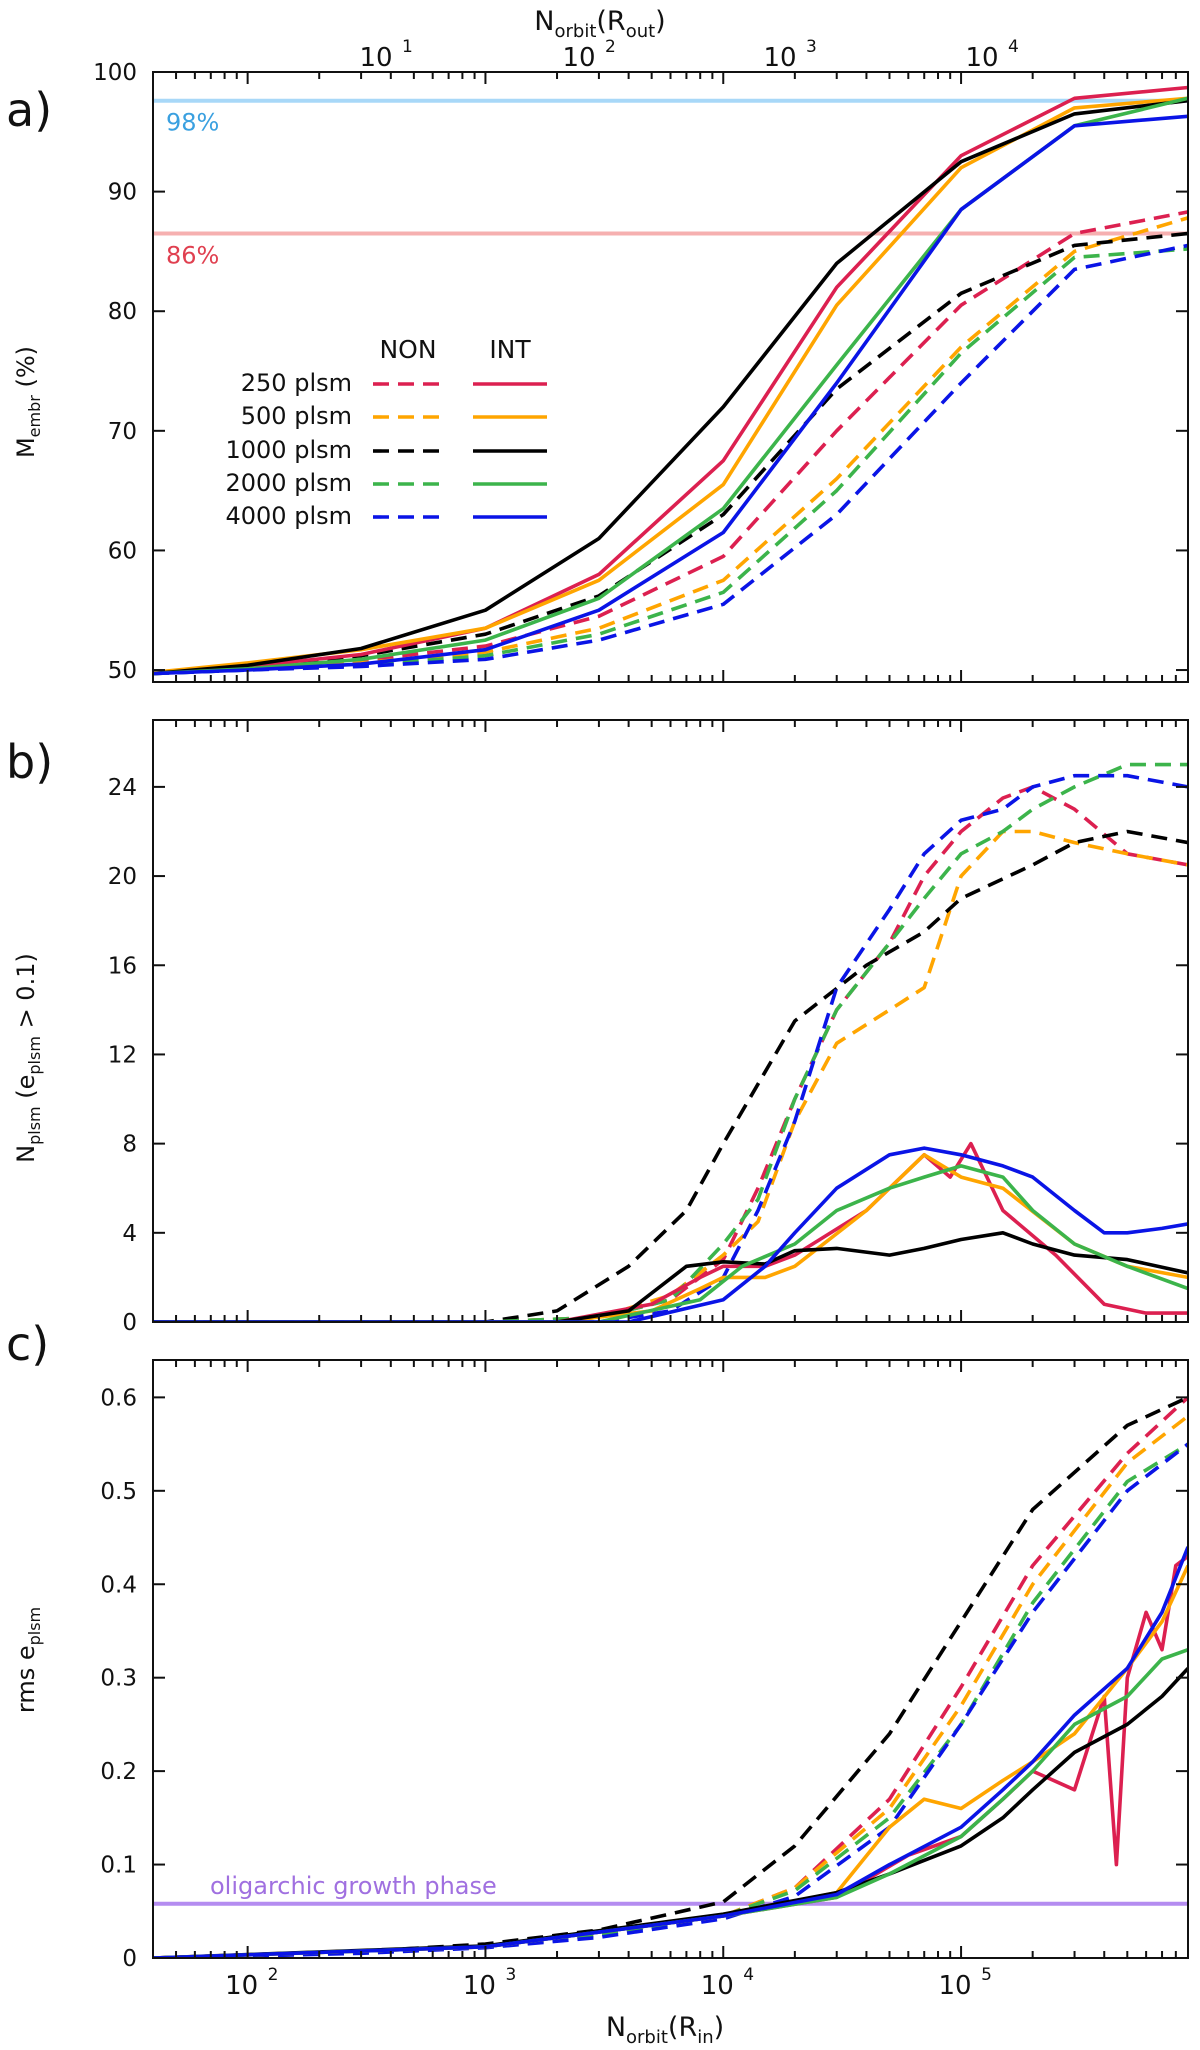  What do you see at coordinates (981, 58) in the screenshot?
I see `top-xtick-label-3: 10` at bounding box center [981, 58].